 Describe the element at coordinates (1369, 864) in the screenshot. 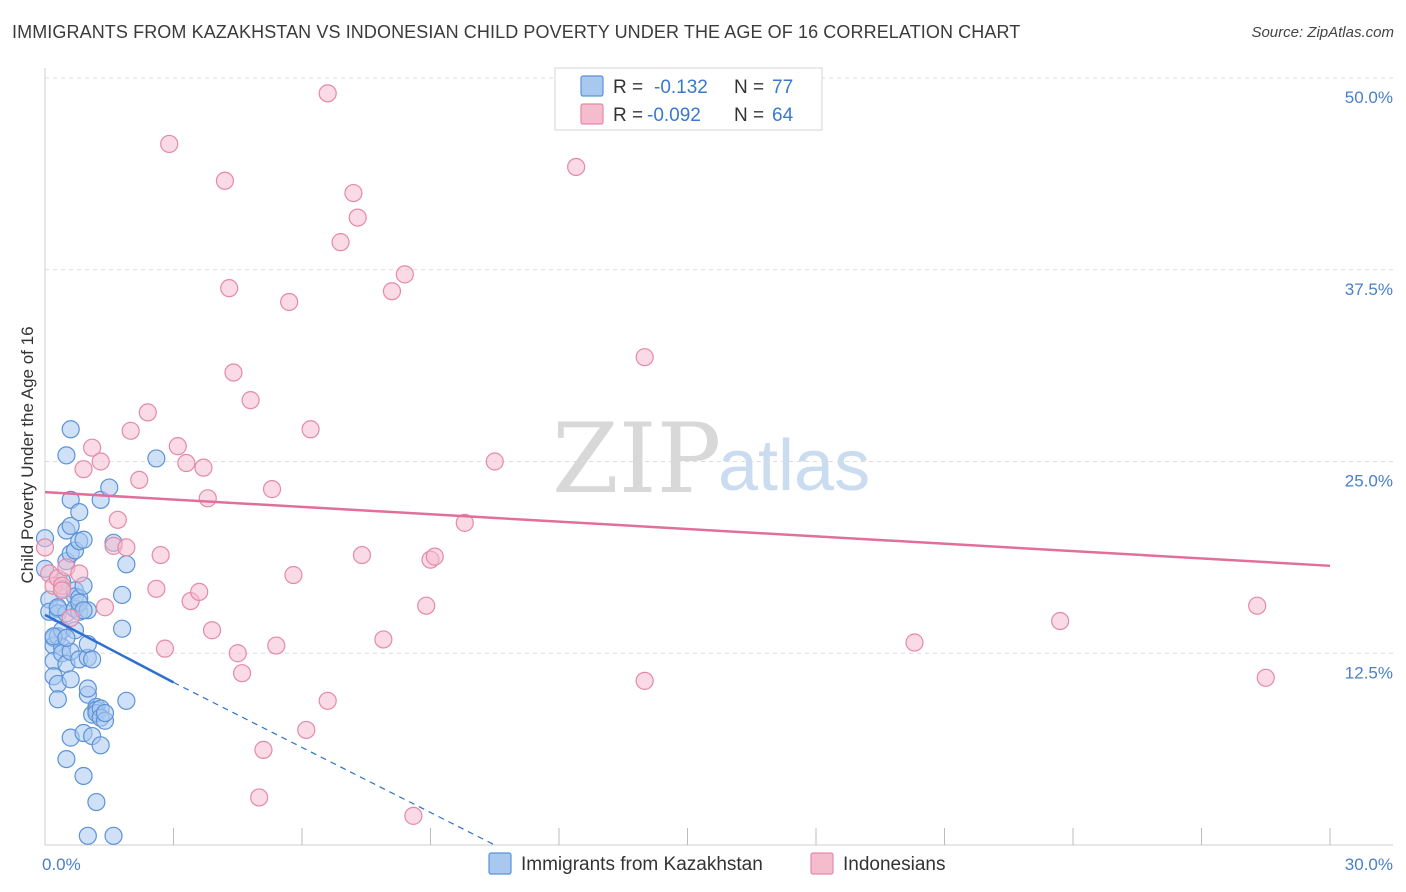

I see `x-tick-label-max: 30.0%` at that location.